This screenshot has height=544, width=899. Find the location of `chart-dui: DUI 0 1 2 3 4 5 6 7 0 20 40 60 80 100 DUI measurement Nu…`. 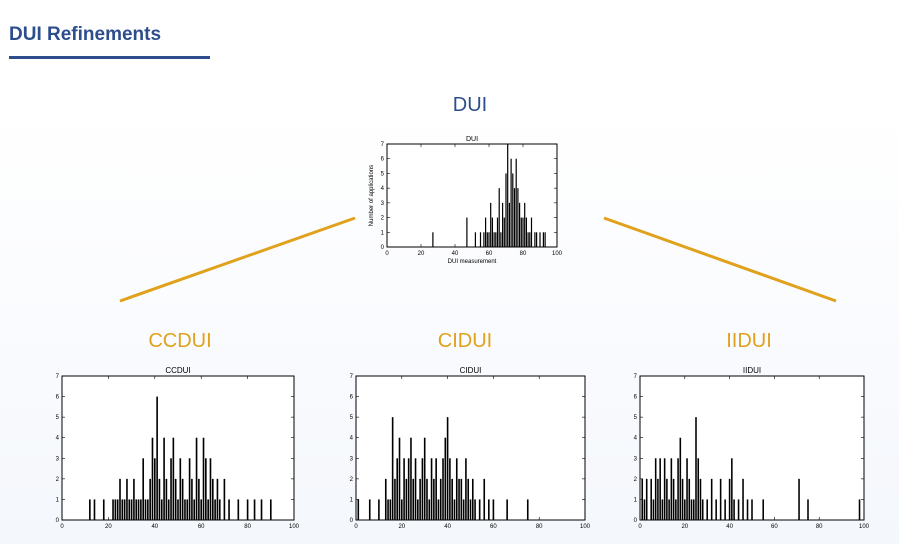

chart-dui: DUI 0 1 2 3 4 5 6 7 0 20 40 60 80 100 DUI measurement Nu… is located at coordinates (466, 200).